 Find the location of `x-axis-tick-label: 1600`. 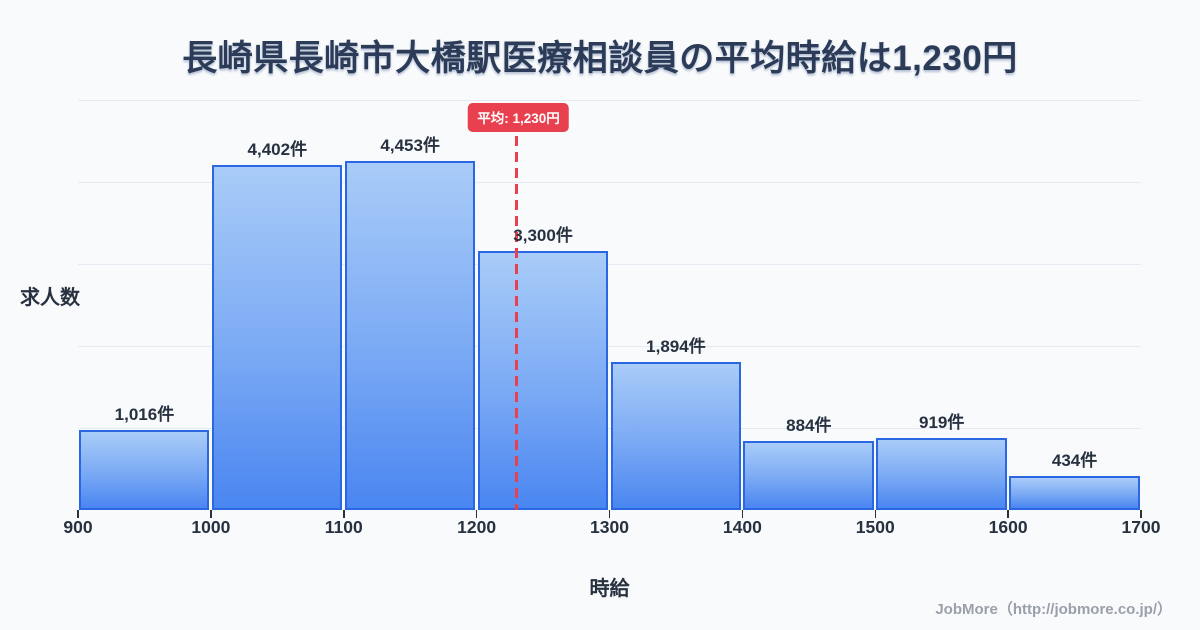

x-axis-tick-label: 1600 is located at coordinates (1008, 527).